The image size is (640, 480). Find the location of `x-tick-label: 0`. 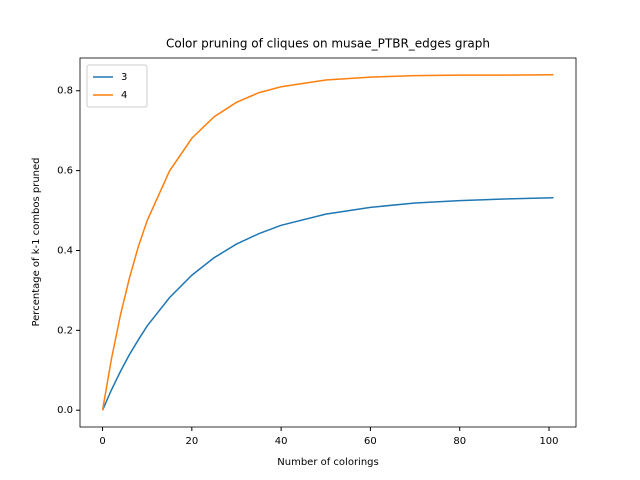

x-tick-label: 0 is located at coordinates (102, 441).